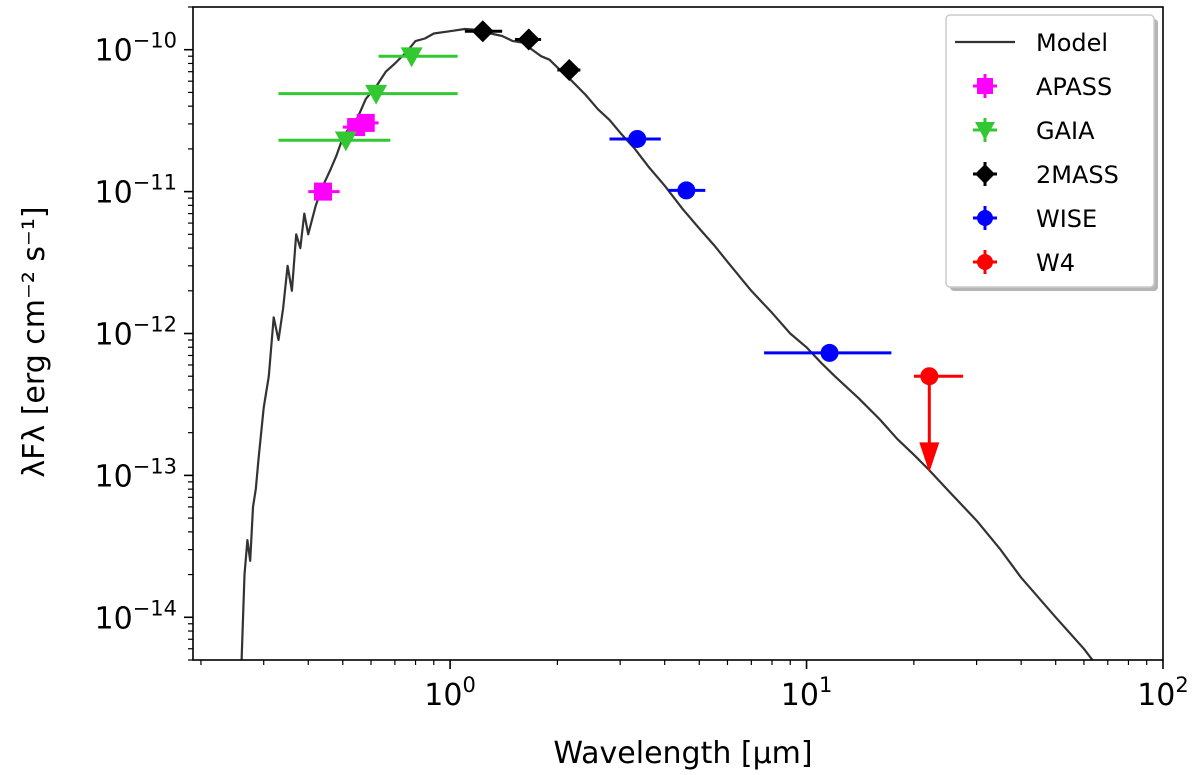 This screenshot has height=775, width=1200. I want to click on y-tick-label: 10−11, so click(135, 191).